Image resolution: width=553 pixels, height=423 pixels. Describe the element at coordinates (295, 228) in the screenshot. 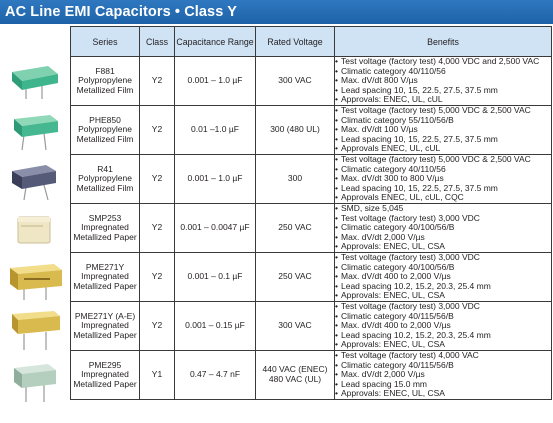

I see `voltage-cell: 250 VAC` at that location.